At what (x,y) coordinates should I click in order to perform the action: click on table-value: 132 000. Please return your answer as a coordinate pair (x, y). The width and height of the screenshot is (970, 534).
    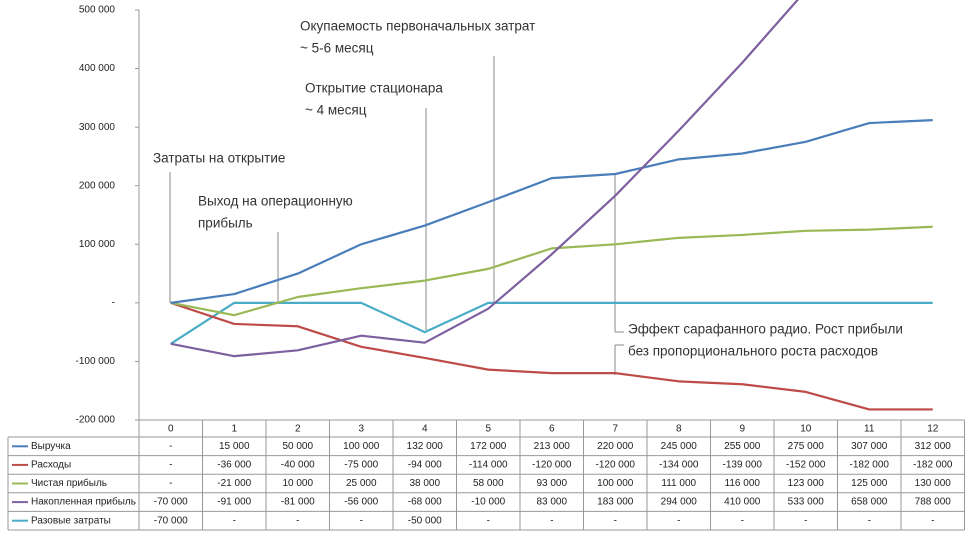
    Looking at the image, I should click on (425, 446).